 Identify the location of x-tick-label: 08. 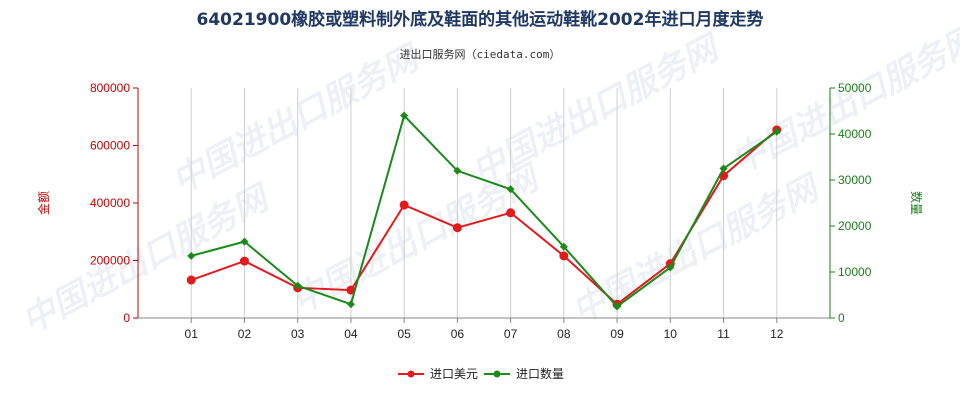
(564, 334).